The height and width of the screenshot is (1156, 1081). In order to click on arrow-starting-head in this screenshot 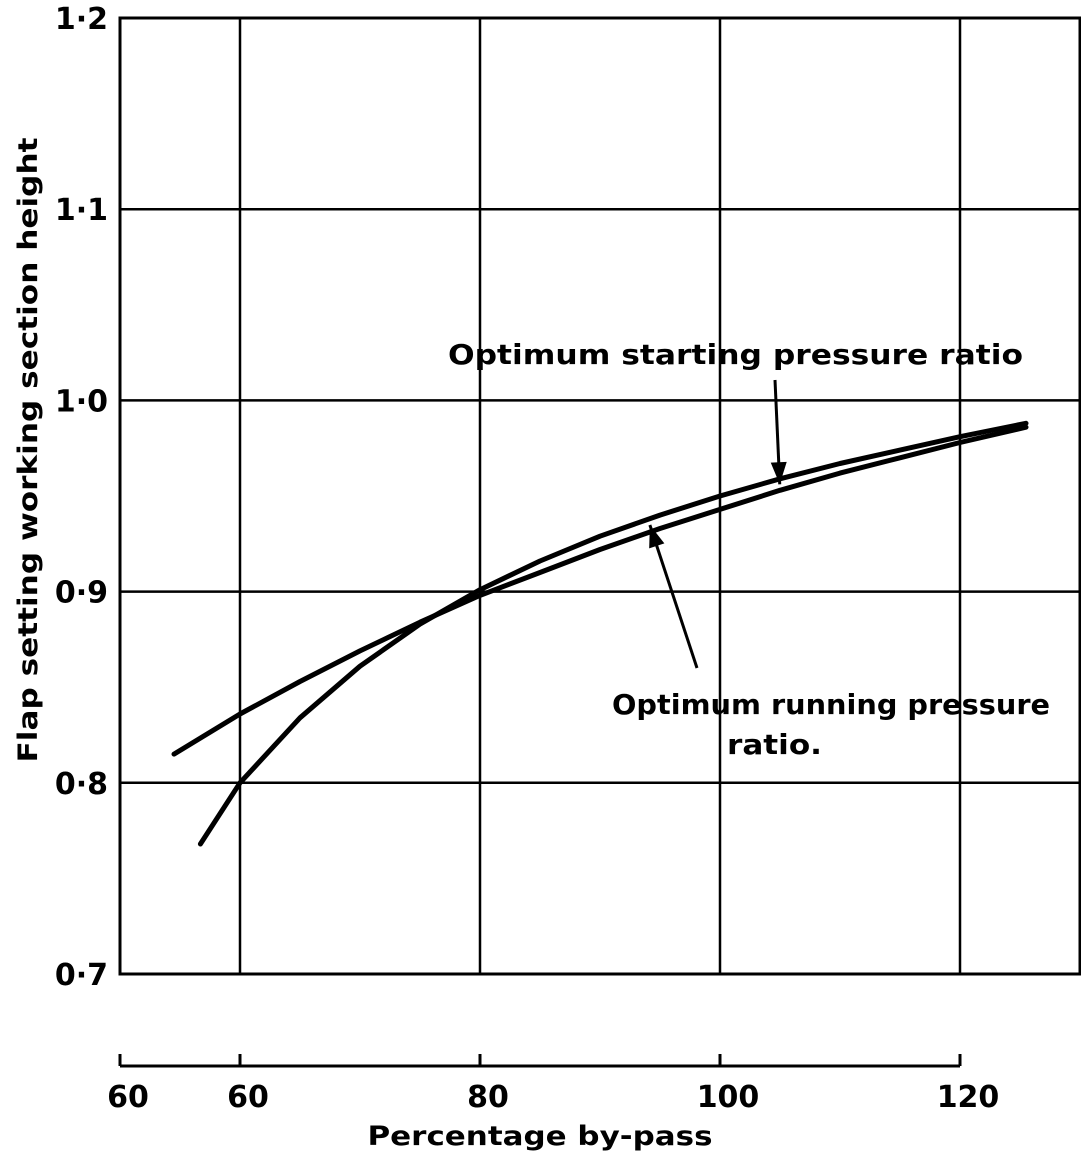, I will do `click(778, 473)`.